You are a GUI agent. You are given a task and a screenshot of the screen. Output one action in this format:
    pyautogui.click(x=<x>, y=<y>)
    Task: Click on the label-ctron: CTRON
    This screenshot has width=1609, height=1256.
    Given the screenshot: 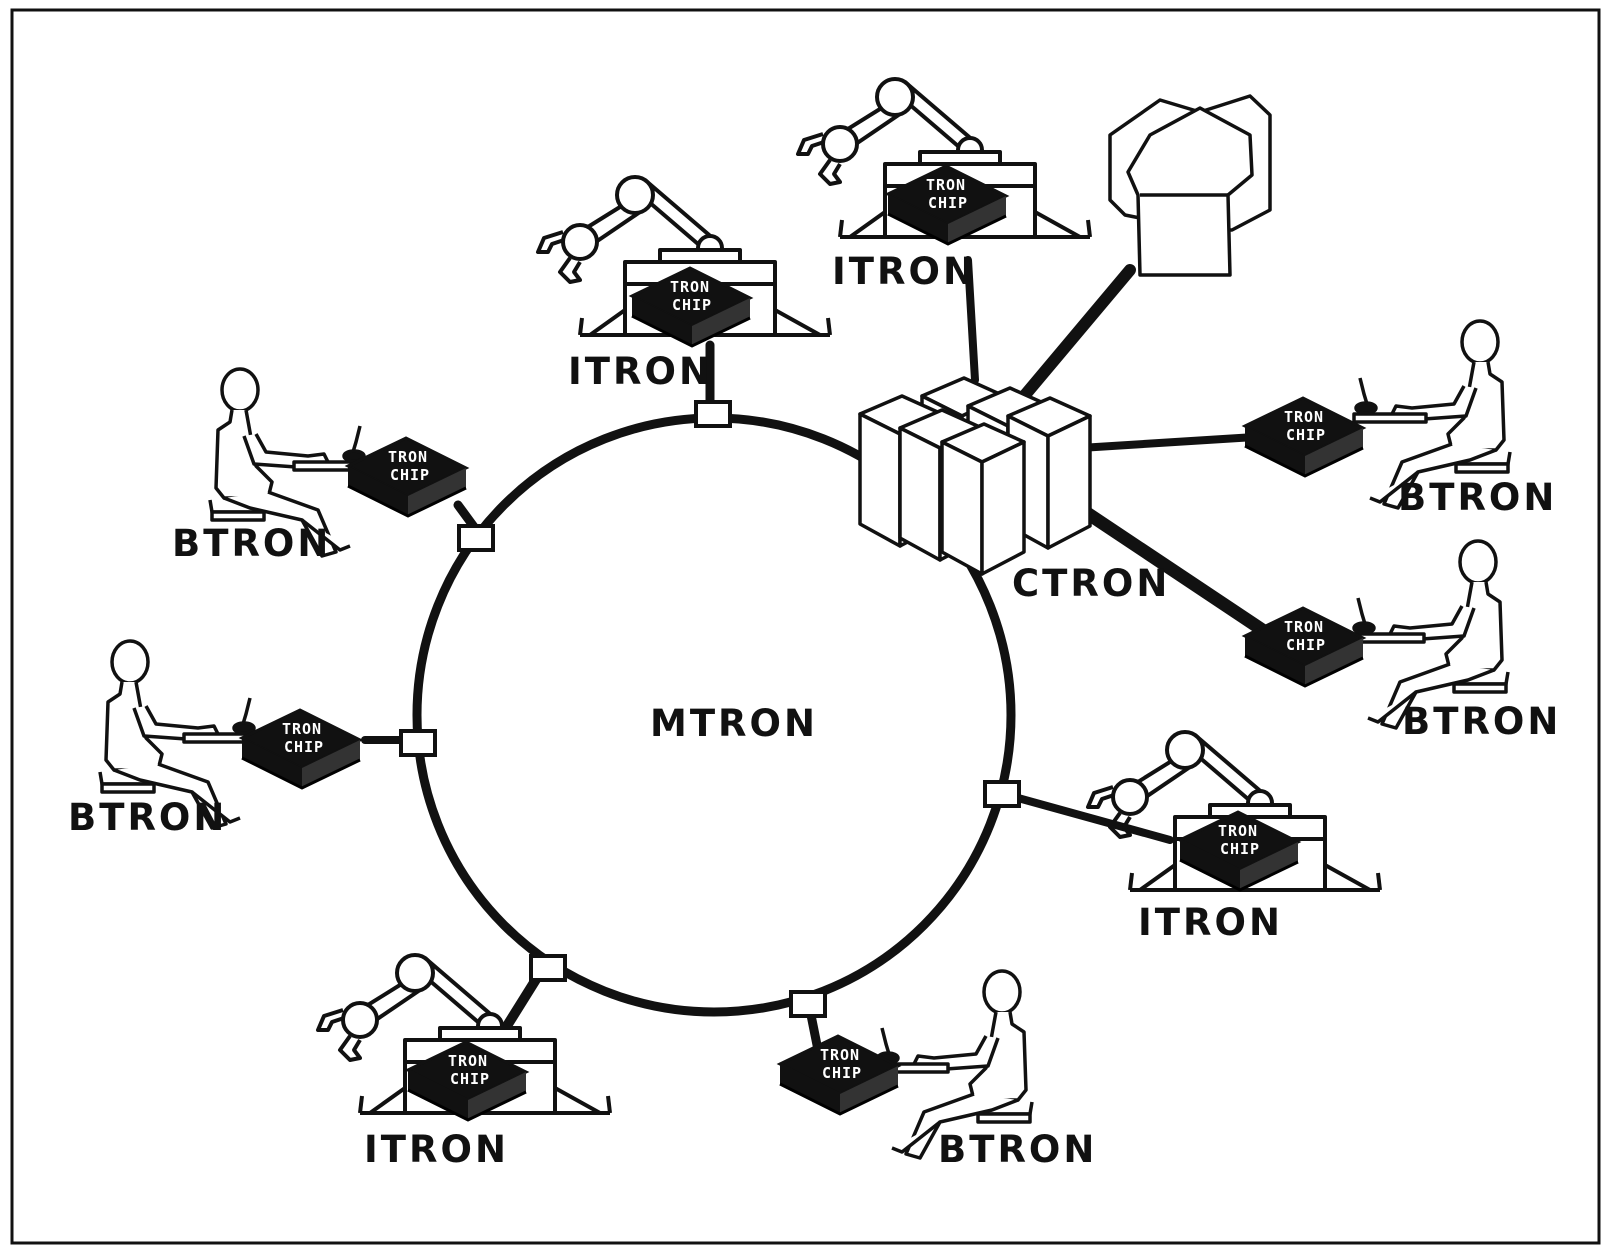 What is the action you would take?
    pyautogui.click(x=1091, y=583)
    